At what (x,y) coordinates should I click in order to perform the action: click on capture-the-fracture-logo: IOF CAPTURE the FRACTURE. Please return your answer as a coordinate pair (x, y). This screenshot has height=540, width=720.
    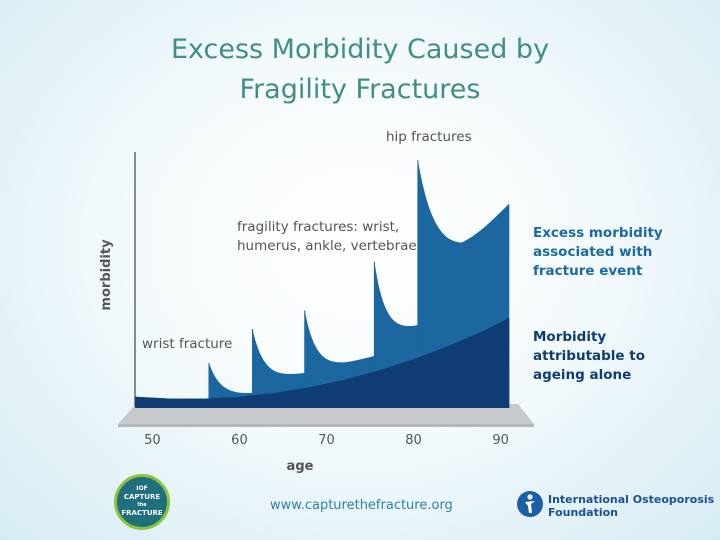
    Looking at the image, I should click on (142, 502).